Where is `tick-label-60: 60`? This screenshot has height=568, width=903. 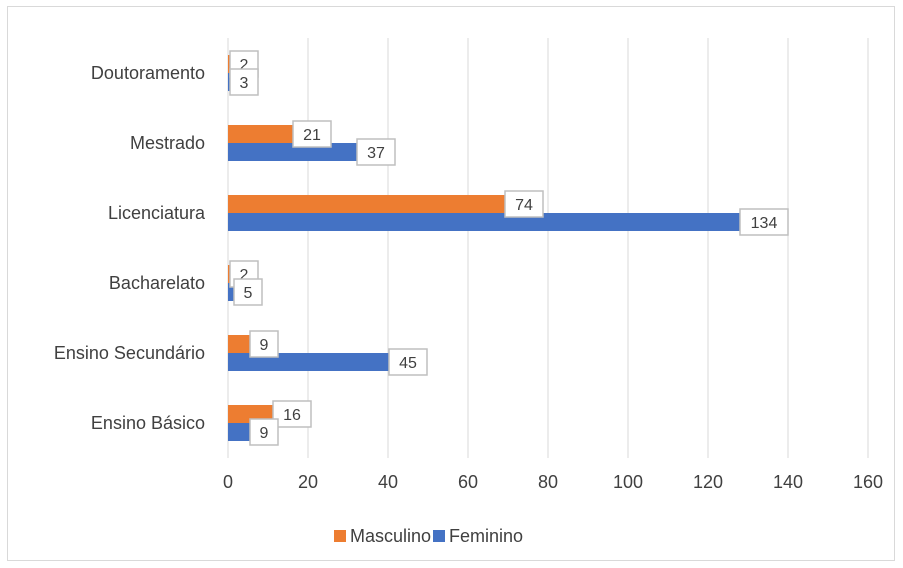
tick-label-60: 60 is located at coordinates (468, 482).